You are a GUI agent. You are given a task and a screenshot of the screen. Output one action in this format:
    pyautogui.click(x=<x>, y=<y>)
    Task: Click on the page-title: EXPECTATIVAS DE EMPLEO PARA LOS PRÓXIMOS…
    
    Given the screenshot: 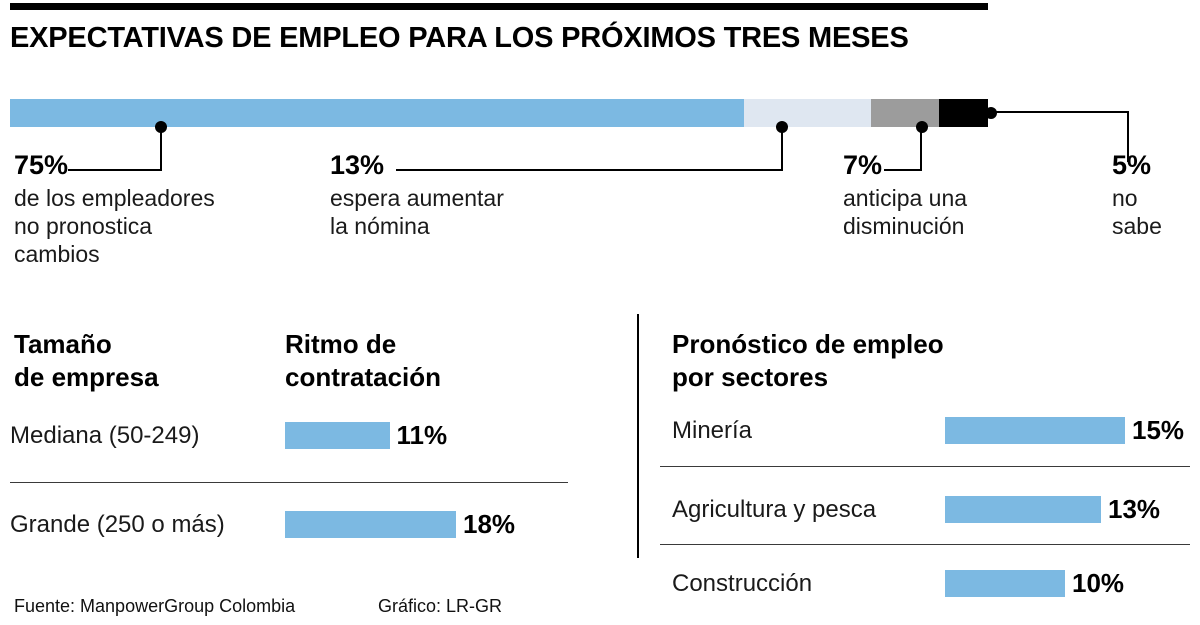 What is the action you would take?
    pyautogui.click(x=459, y=38)
    